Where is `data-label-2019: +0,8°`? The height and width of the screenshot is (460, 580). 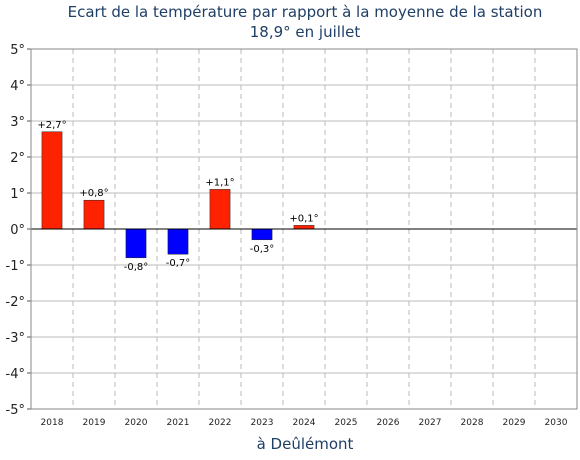
data-label-2019: +0,8° is located at coordinates (93, 193).